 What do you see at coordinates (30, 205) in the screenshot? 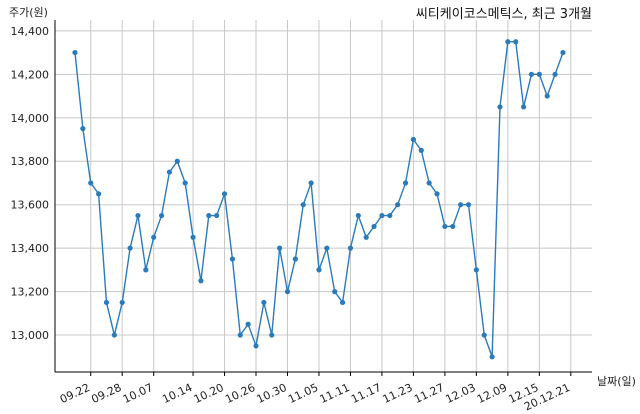
I see `y-tick-label: 13,600` at bounding box center [30, 205].